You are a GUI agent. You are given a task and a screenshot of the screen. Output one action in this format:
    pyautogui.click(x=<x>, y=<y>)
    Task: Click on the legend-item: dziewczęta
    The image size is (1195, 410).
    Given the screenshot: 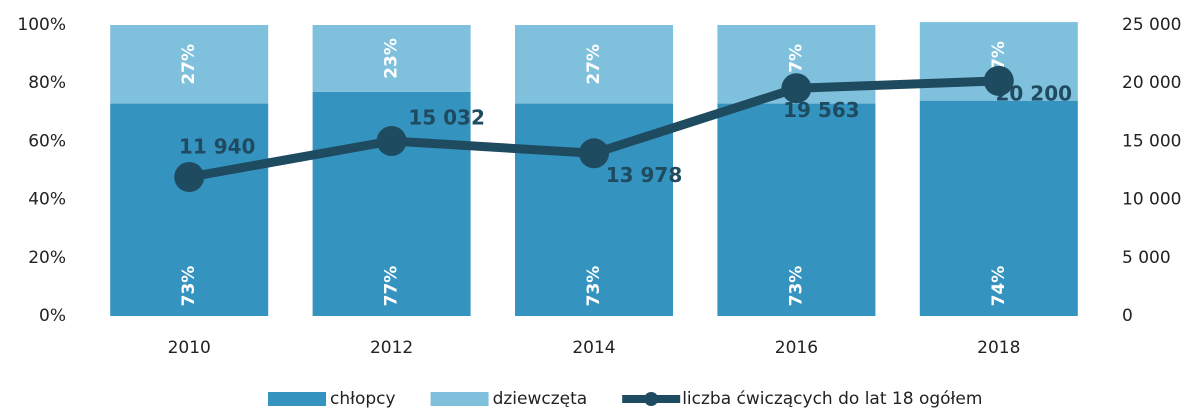 What is the action you would take?
    pyautogui.click(x=509, y=399)
    